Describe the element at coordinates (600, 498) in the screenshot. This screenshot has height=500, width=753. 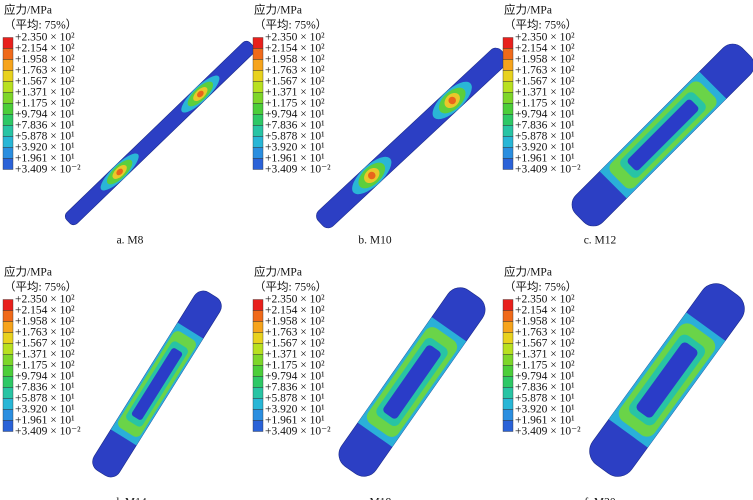
I see `caption: f. M20` at that location.